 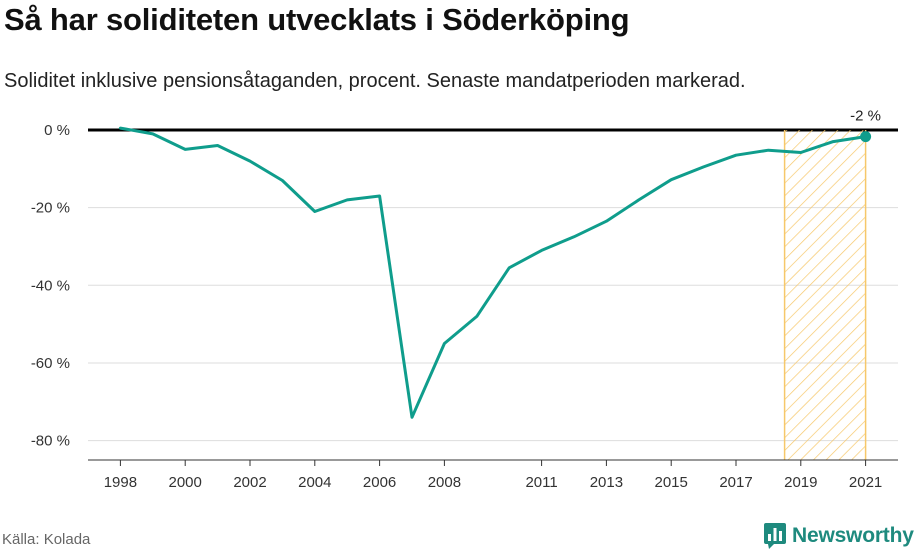 What do you see at coordinates (735, 482) in the screenshot?
I see `x-tick-label: 2017` at bounding box center [735, 482].